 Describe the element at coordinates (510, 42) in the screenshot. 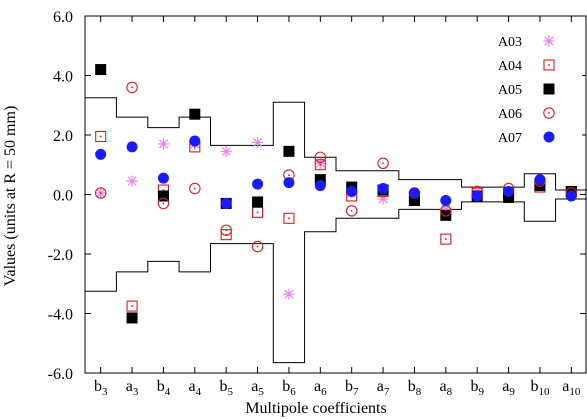

I see `legend-label-a03: A03` at that location.